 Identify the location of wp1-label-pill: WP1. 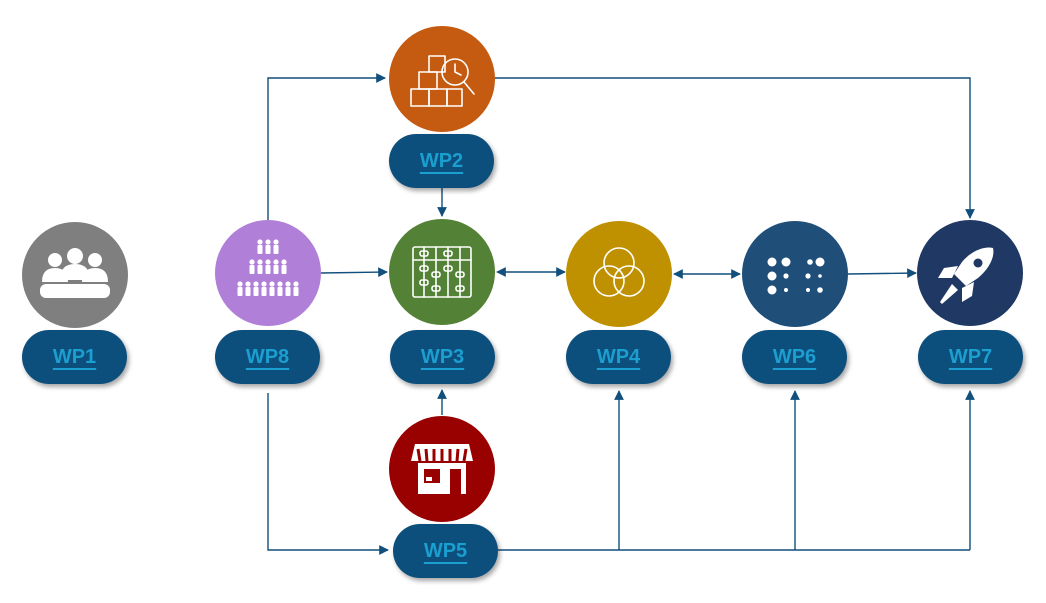
(74, 357).